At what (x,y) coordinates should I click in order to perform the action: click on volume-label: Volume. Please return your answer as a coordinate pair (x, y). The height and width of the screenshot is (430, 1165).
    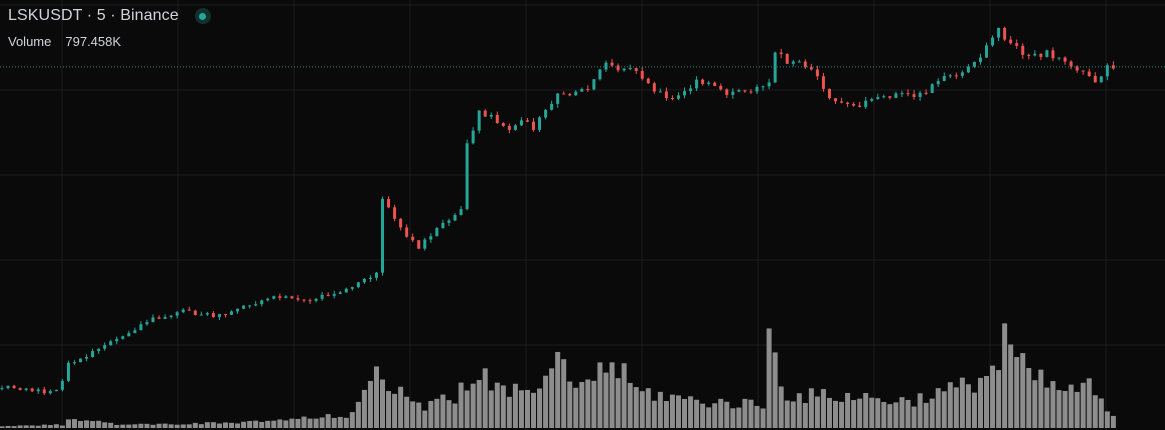
    Looking at the image, I should click on (30, 41).